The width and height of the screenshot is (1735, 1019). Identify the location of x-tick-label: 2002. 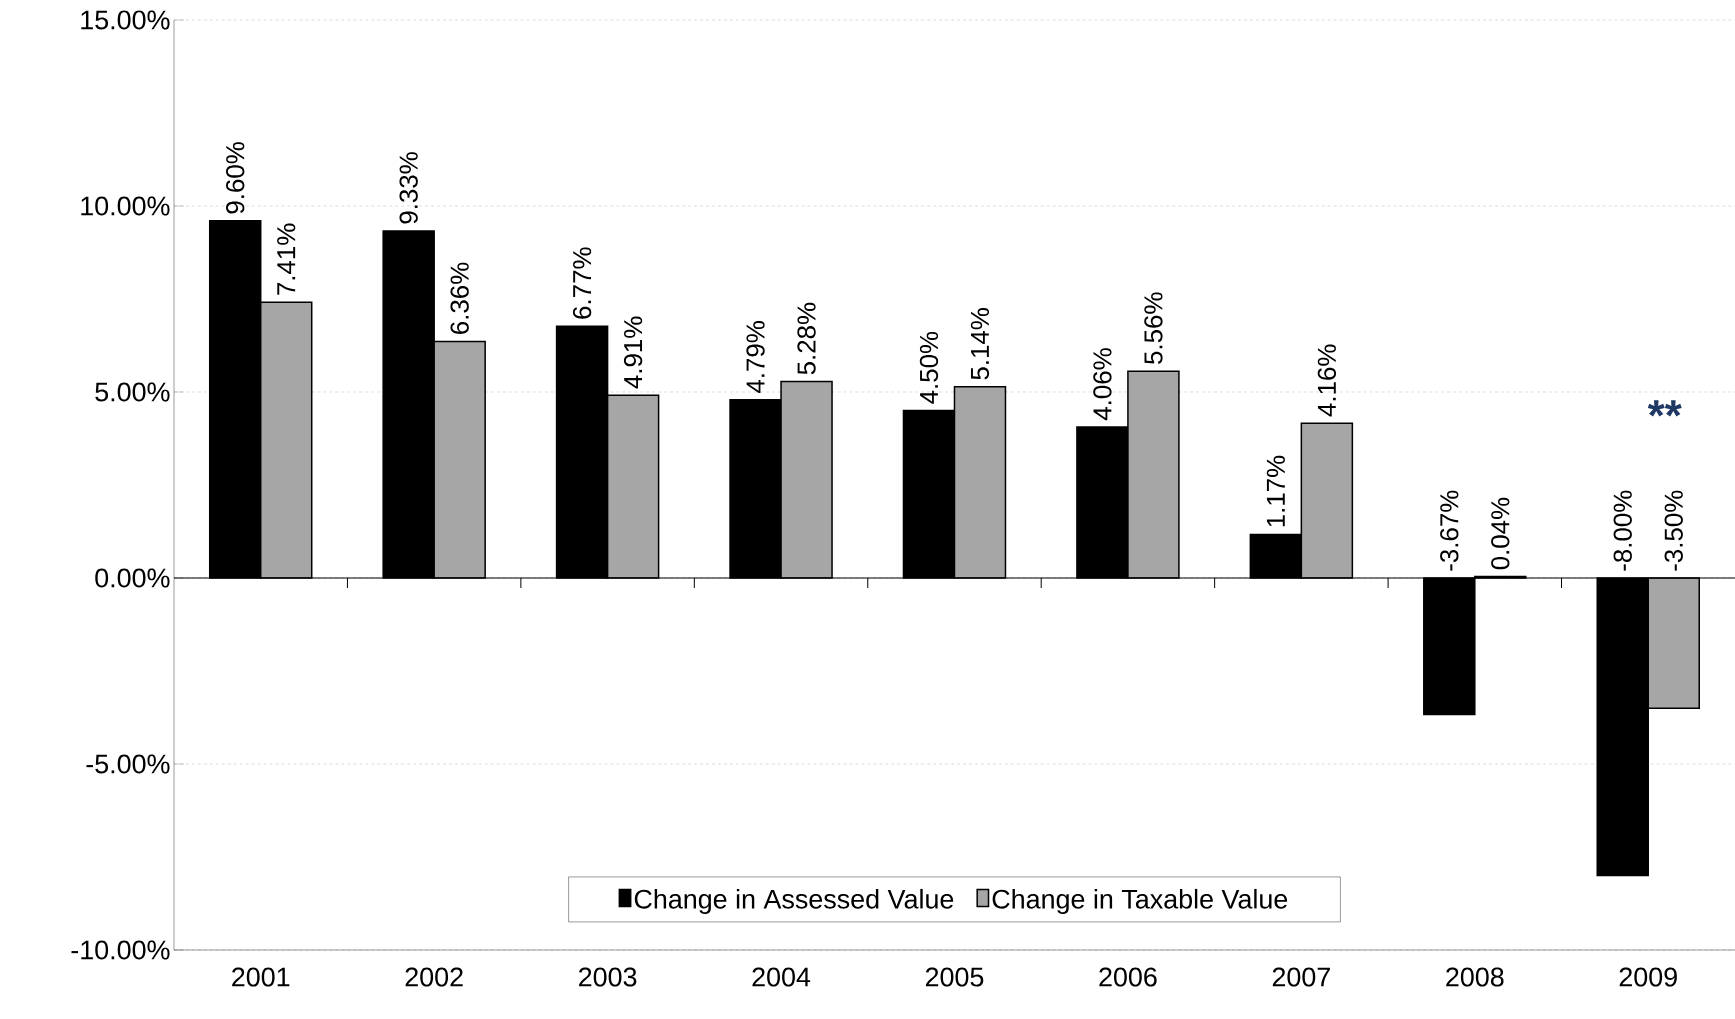
(434, 977).